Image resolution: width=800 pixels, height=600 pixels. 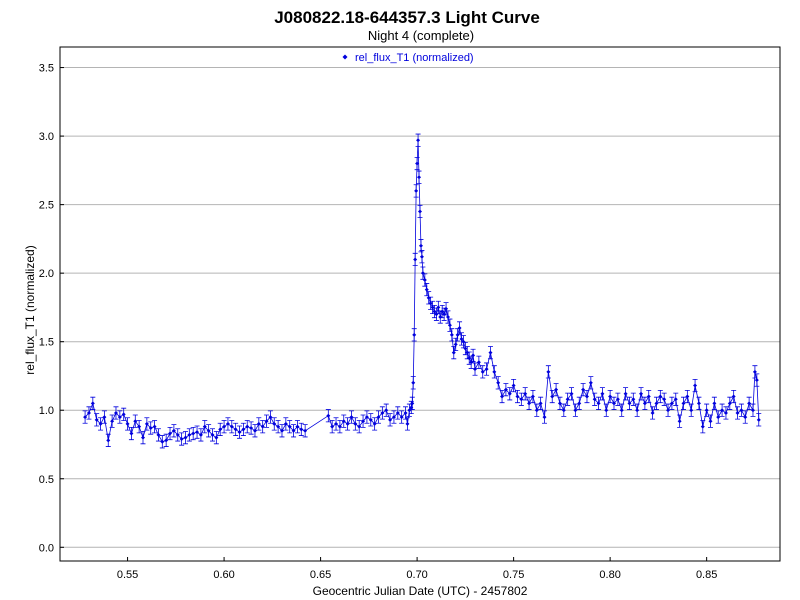 What do you see at coordinates (407, 17) in the screenshot?
I see `chart-title: J080822.18-644357.3 Light Curve` at bounding box center [407, 17].